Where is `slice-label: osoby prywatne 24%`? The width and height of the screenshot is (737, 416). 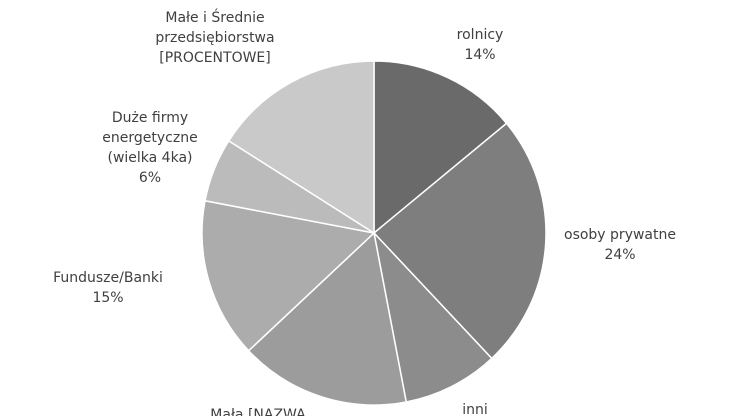 slice-label: osoby prywatne 24% is located at coordinates (620, 245).